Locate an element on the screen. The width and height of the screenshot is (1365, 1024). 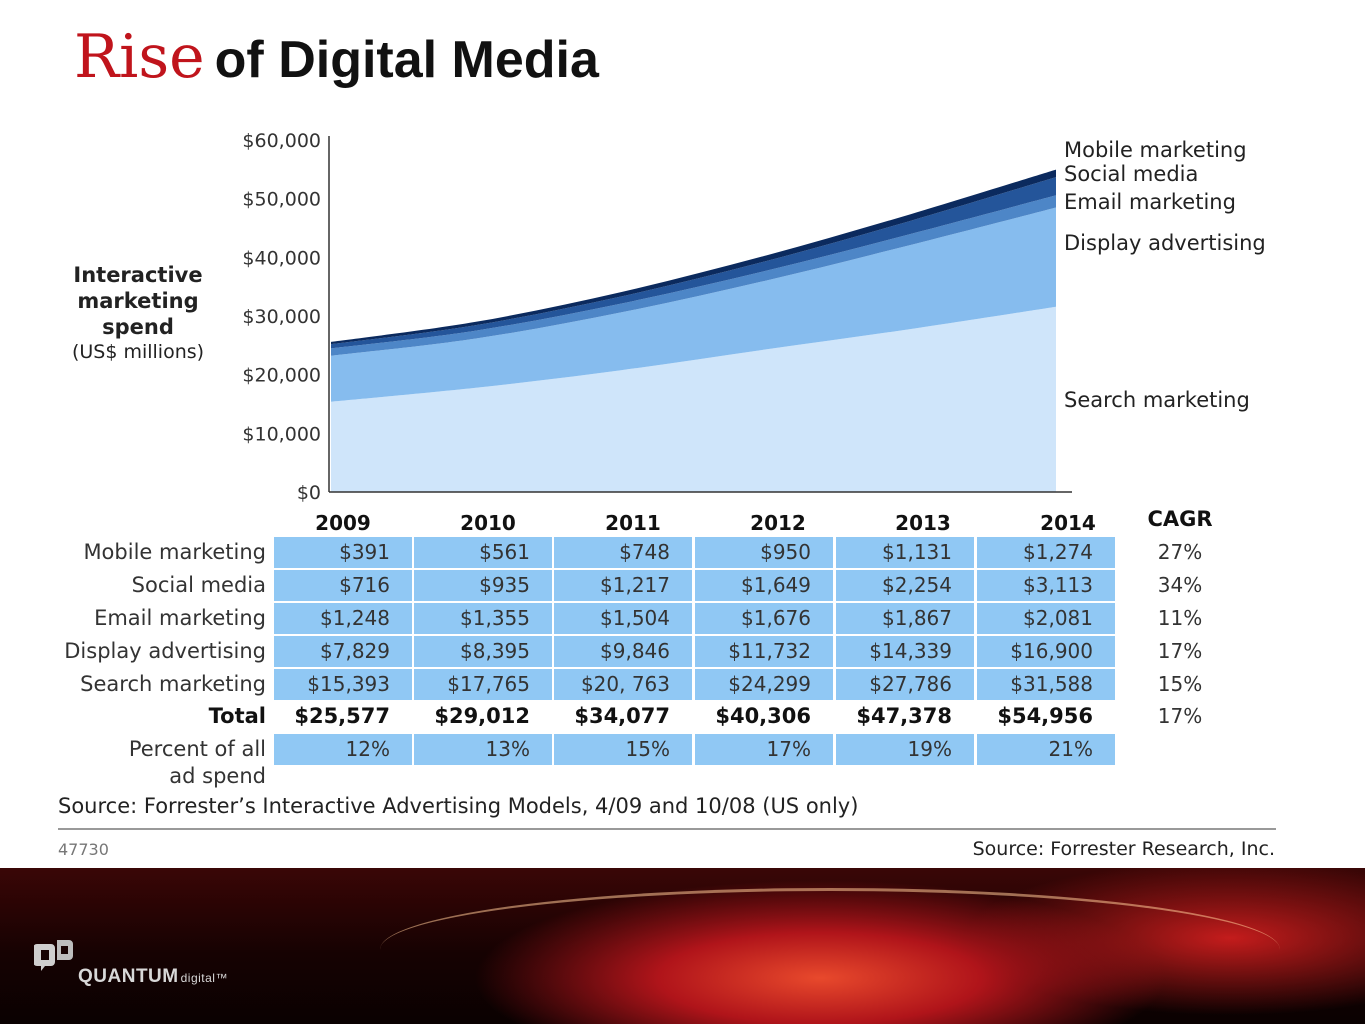
total-cagr: 17% is located at coordinates (1180, 716).